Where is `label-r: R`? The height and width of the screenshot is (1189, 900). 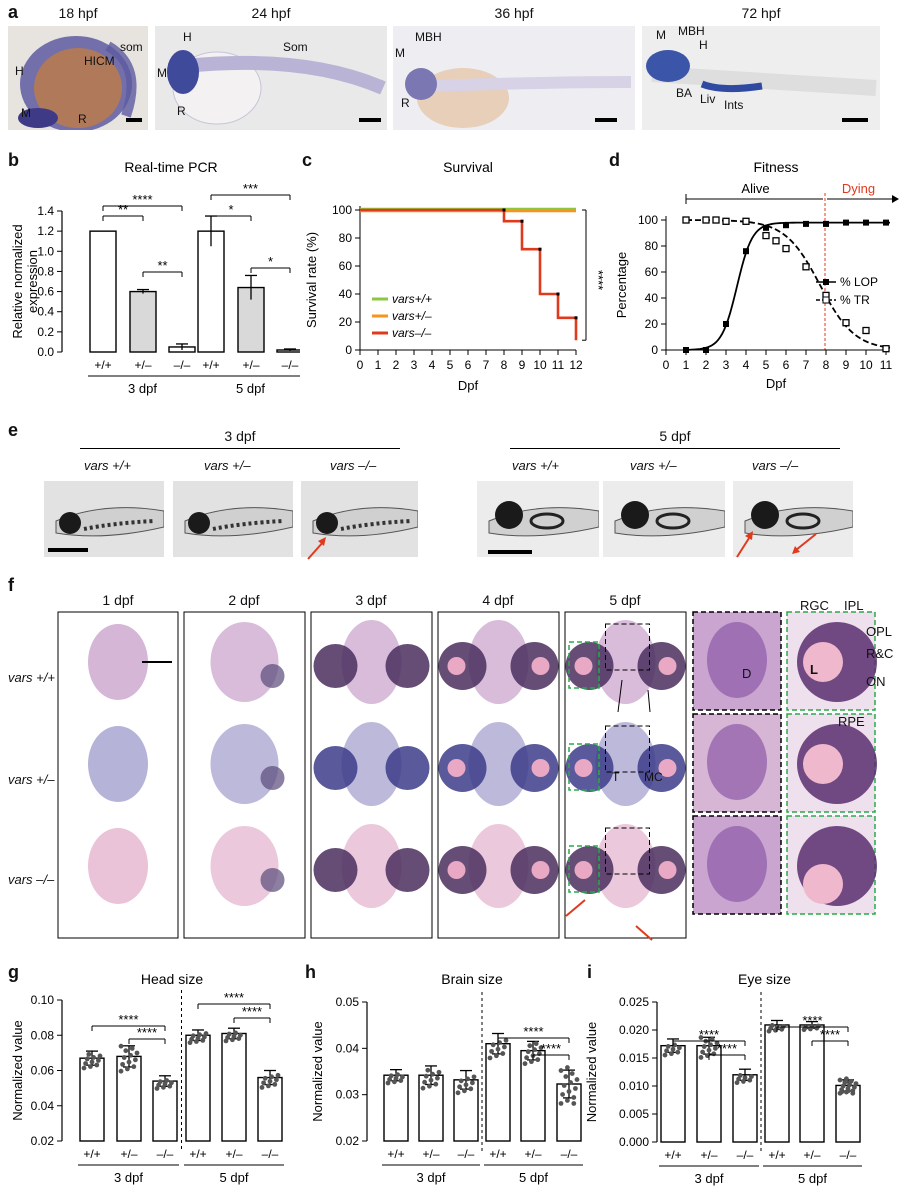
label-r: R is located at coordinates (82, 119).